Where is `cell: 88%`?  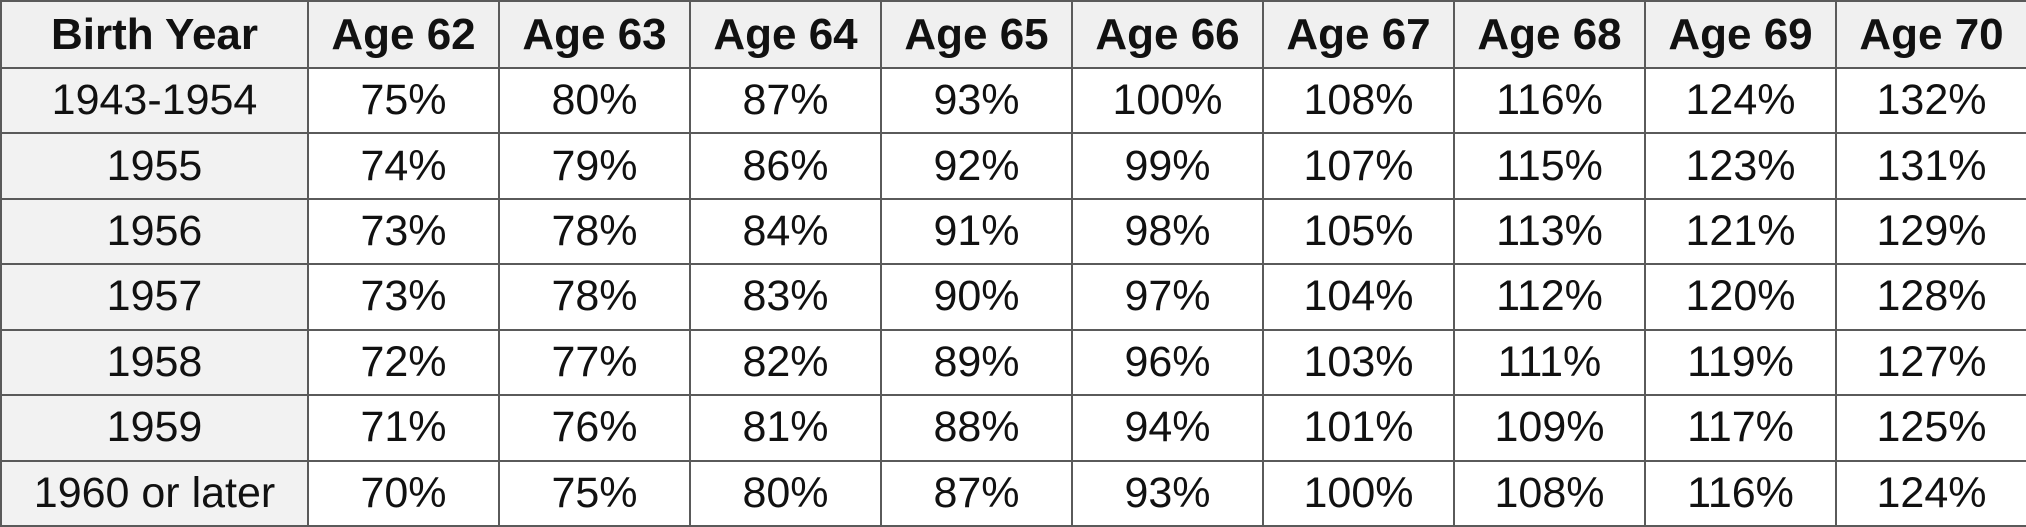 cell: 88% is located at coordinates (976, 428).